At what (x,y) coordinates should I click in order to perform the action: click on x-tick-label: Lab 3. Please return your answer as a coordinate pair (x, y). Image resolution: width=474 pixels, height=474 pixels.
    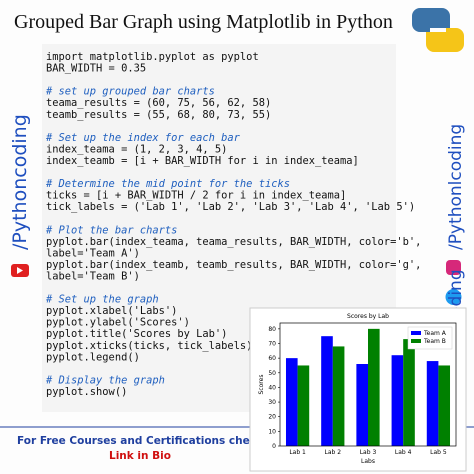
    Looking at the image, I should click on (368, 452).